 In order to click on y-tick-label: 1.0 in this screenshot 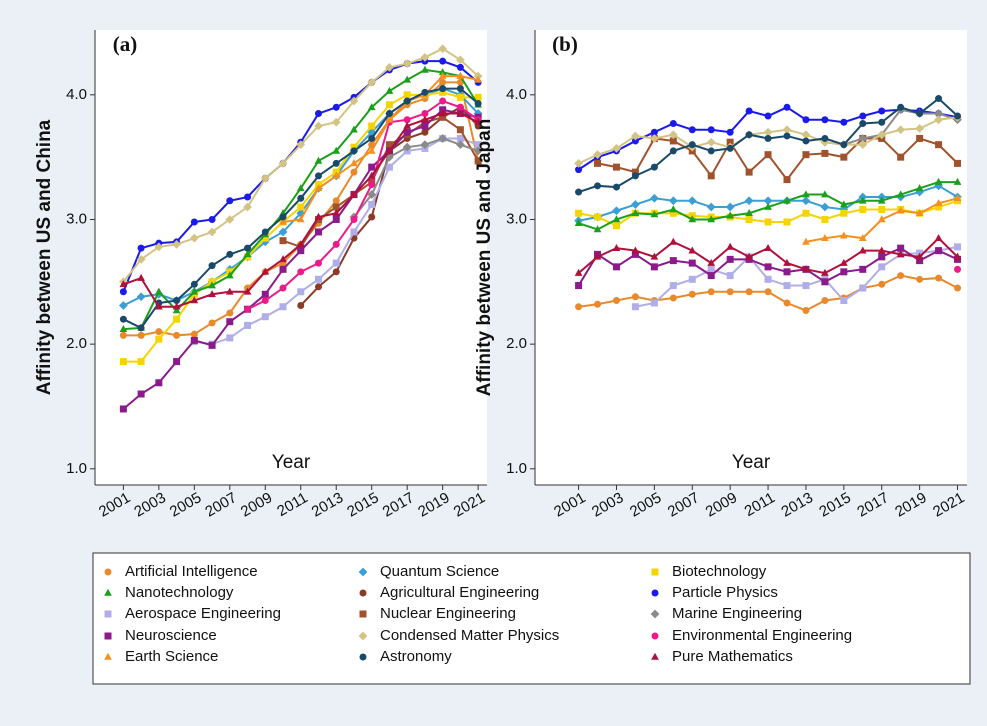, I will do `click(76, 468)`.